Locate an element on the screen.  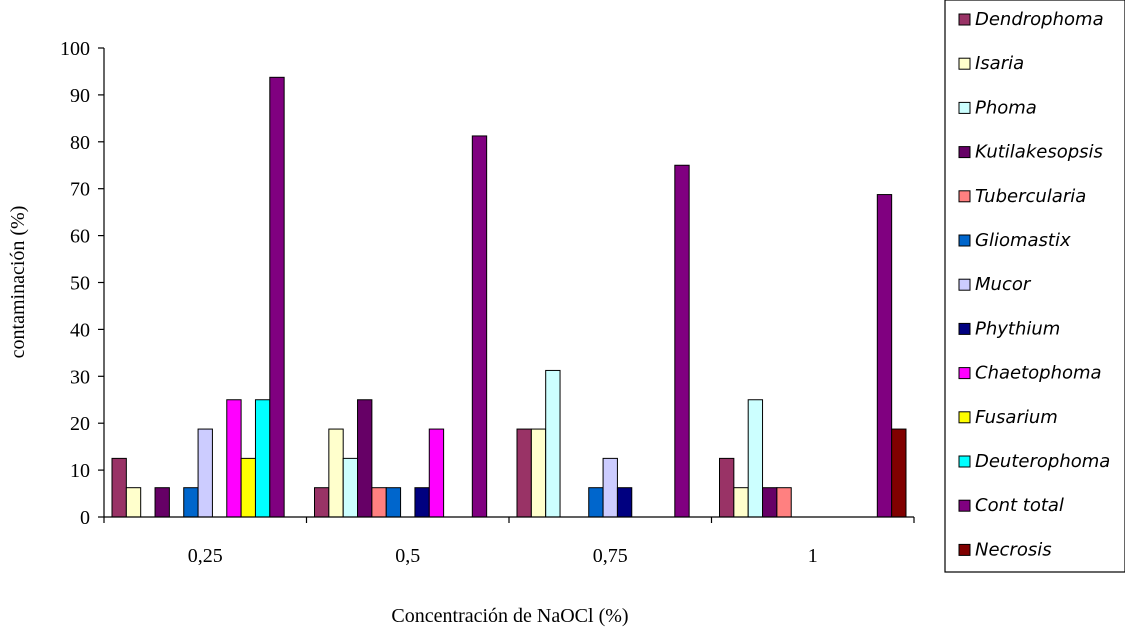
x-tick-label: 0,75 is located at coordinates (610, 556).